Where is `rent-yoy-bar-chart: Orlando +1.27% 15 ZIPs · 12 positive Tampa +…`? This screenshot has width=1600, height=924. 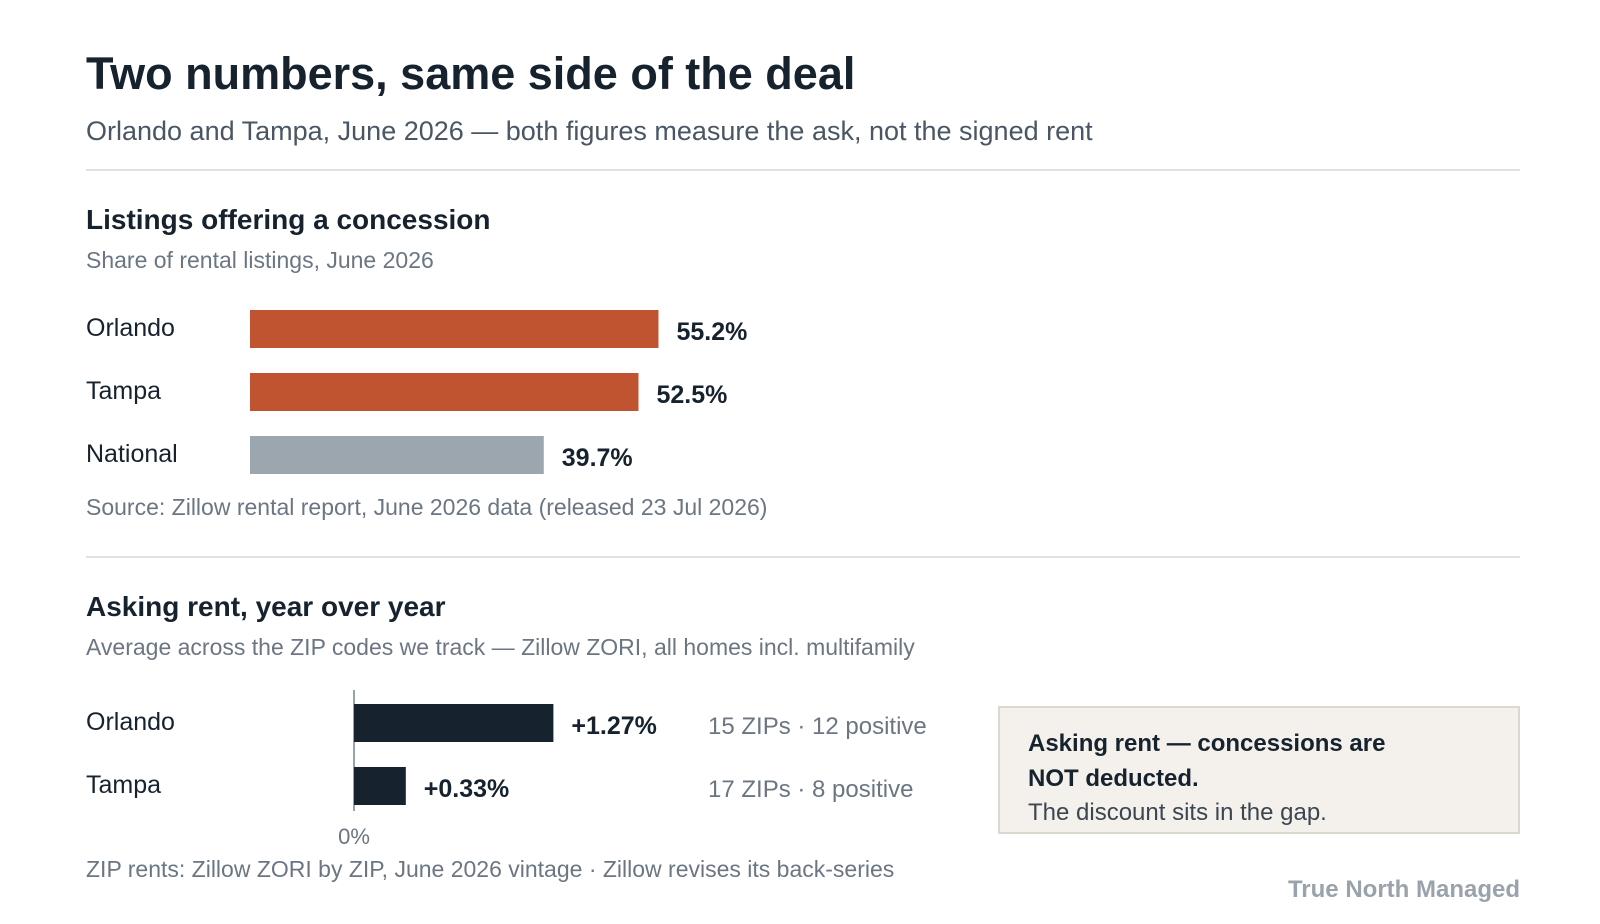
rent-yoy-bar-chart: Orlando +1.27% 15 ZIPs · 12 positive Tampa +… is located at coordinates (506, 769).